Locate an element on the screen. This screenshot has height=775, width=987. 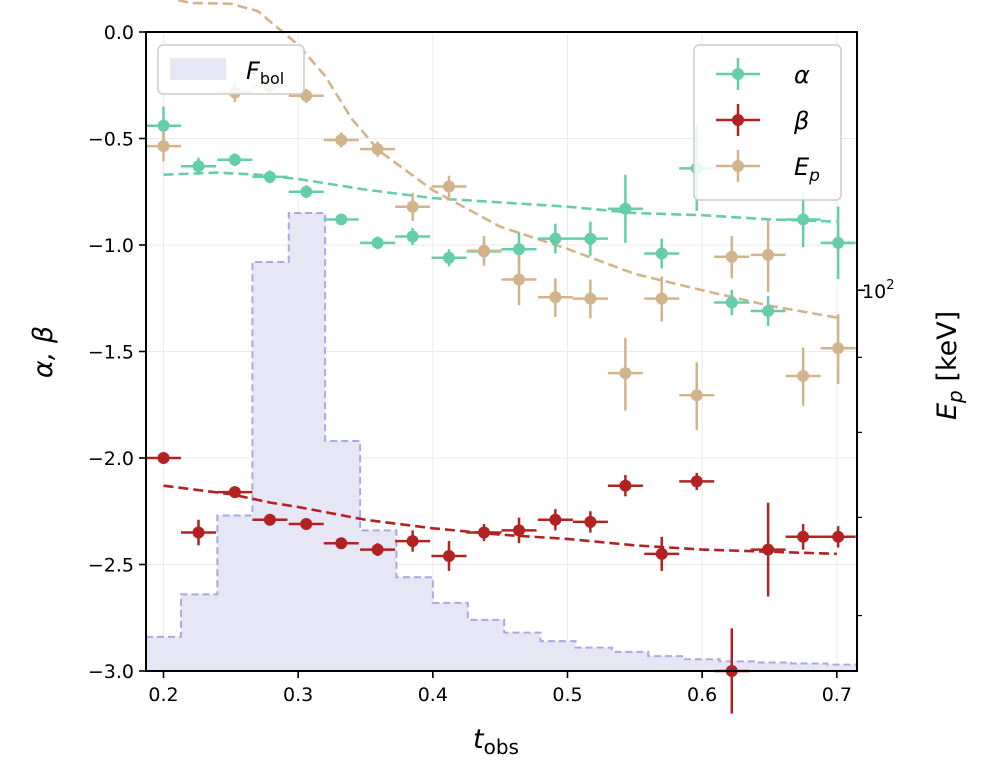
x-tick-label: 0.5 is located at coordinates (567, 695).